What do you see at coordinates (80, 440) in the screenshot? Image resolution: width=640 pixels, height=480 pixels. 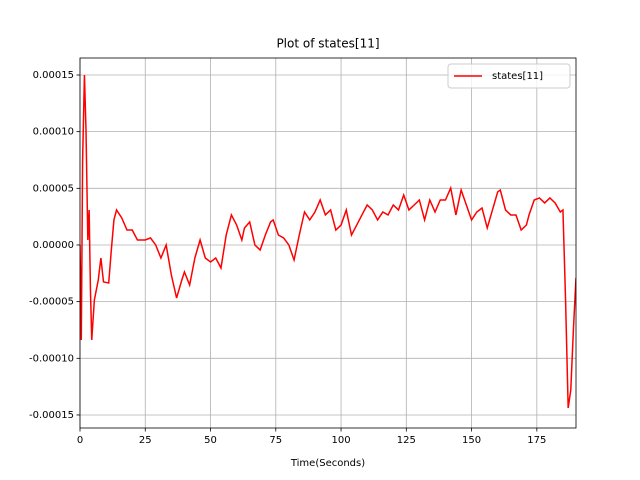 I see `x-tick-label: 0` at bounding box center [80, 440].